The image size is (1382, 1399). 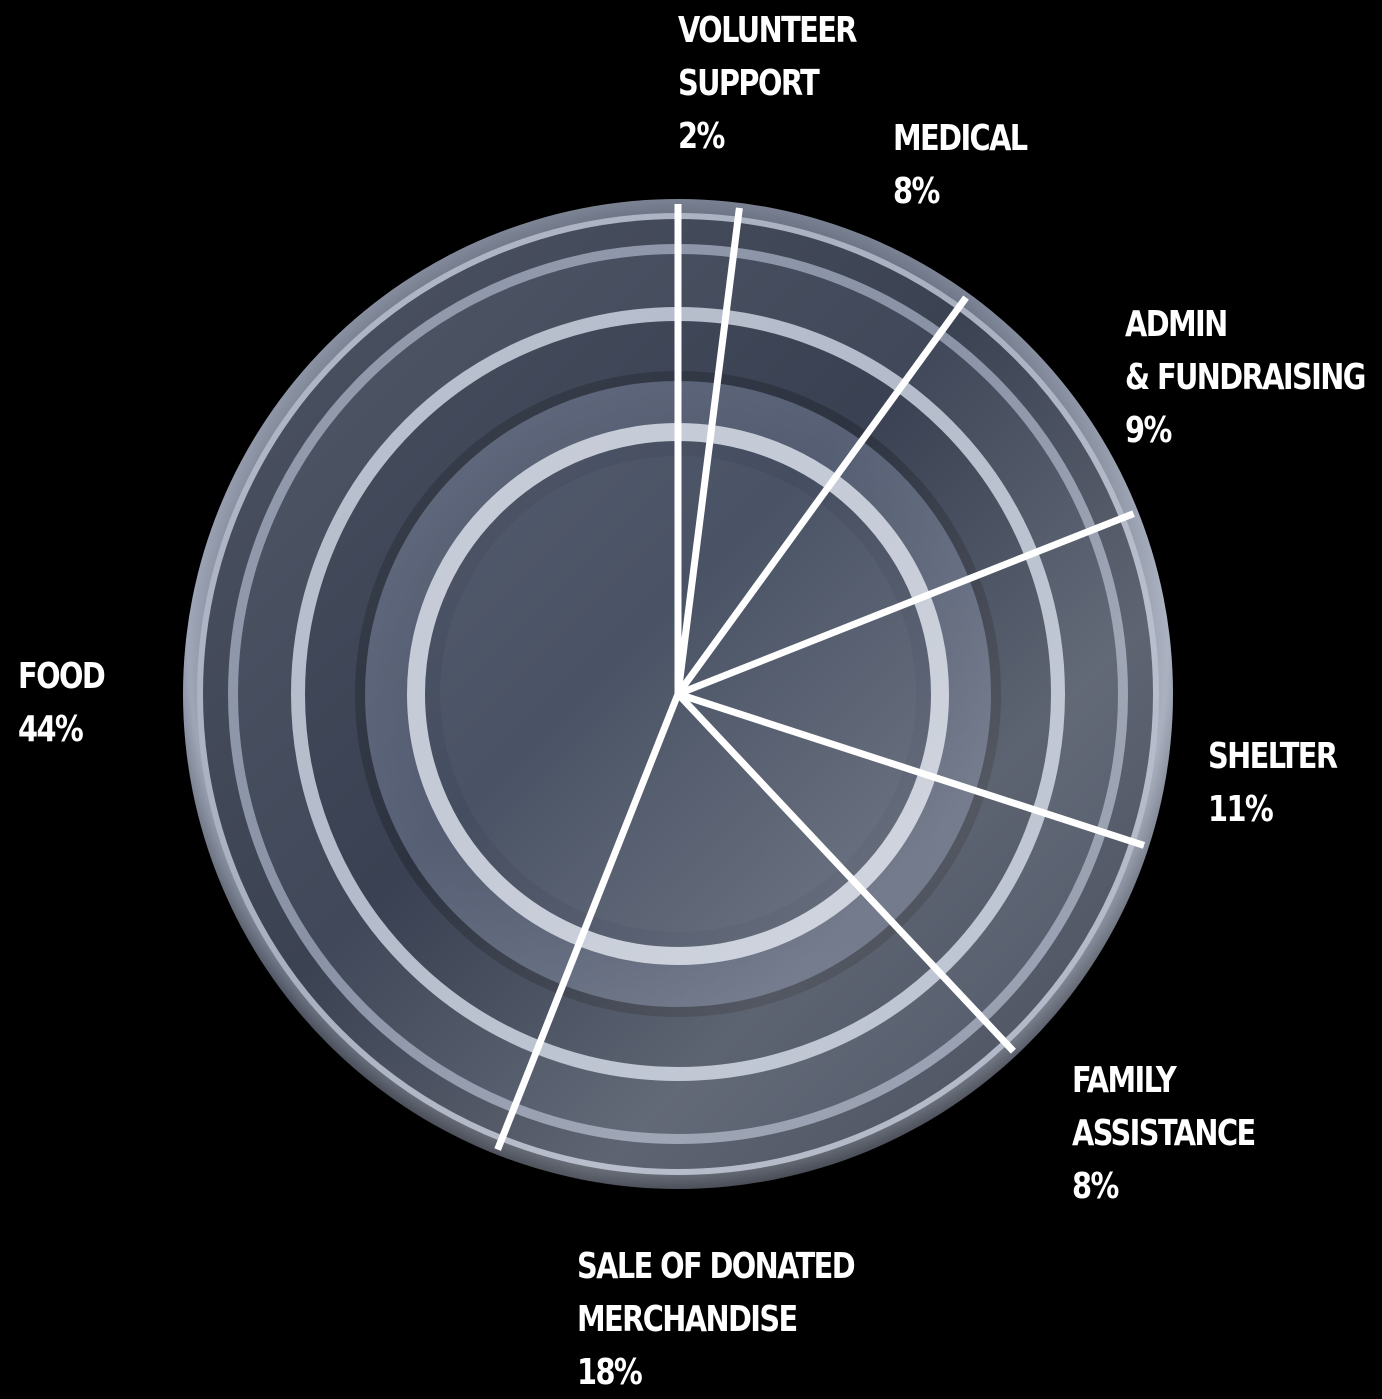 I want to click on label-percent: 2%, so click(x=701, y=136).